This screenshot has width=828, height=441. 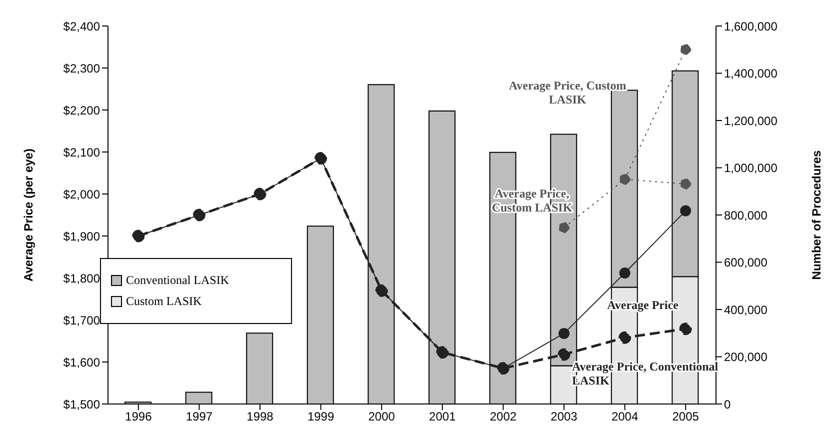 What do you see at coordinates (81, 362) in the screenshot?
I see `y-tick-label: $1,600` at bounding box center [81, 362].